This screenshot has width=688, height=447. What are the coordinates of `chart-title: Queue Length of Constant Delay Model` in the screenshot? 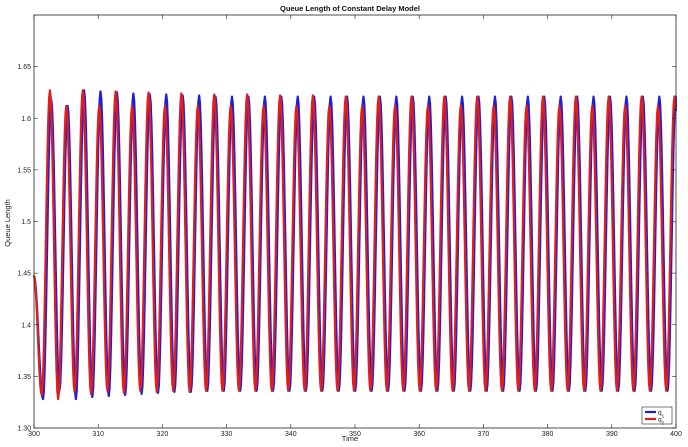 It's located at (350, 8).